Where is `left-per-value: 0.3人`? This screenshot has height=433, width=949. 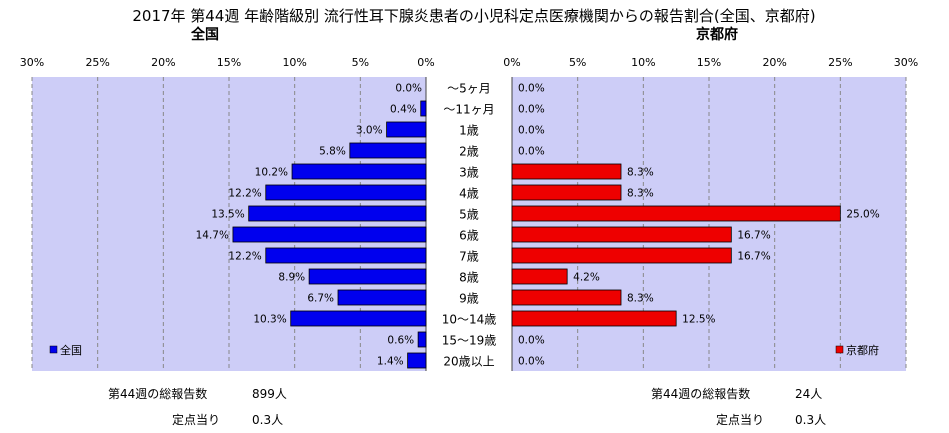 left-per-value: 0.3人 is located at coordinates (267, 420).